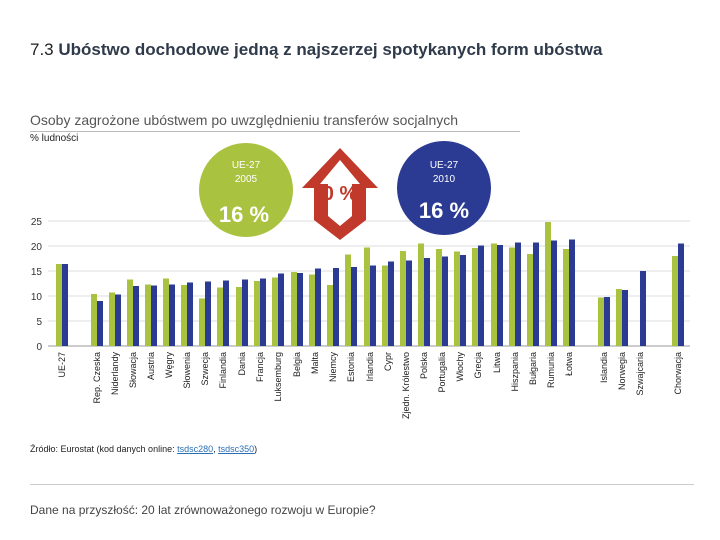  I want to click on x-category-label: Austria, so click(151, 366).